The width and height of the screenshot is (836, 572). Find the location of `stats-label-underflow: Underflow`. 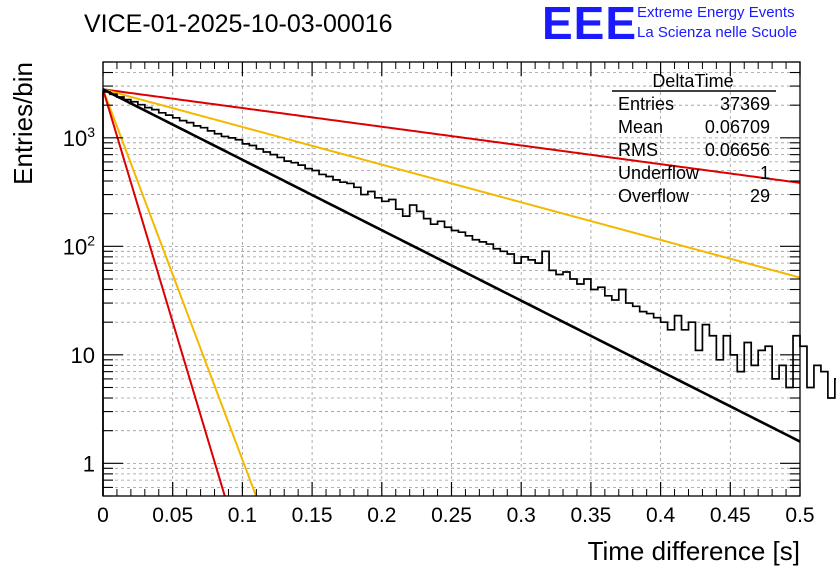

stats-label-underflow: Underflow is located at coordinates (659, 173).